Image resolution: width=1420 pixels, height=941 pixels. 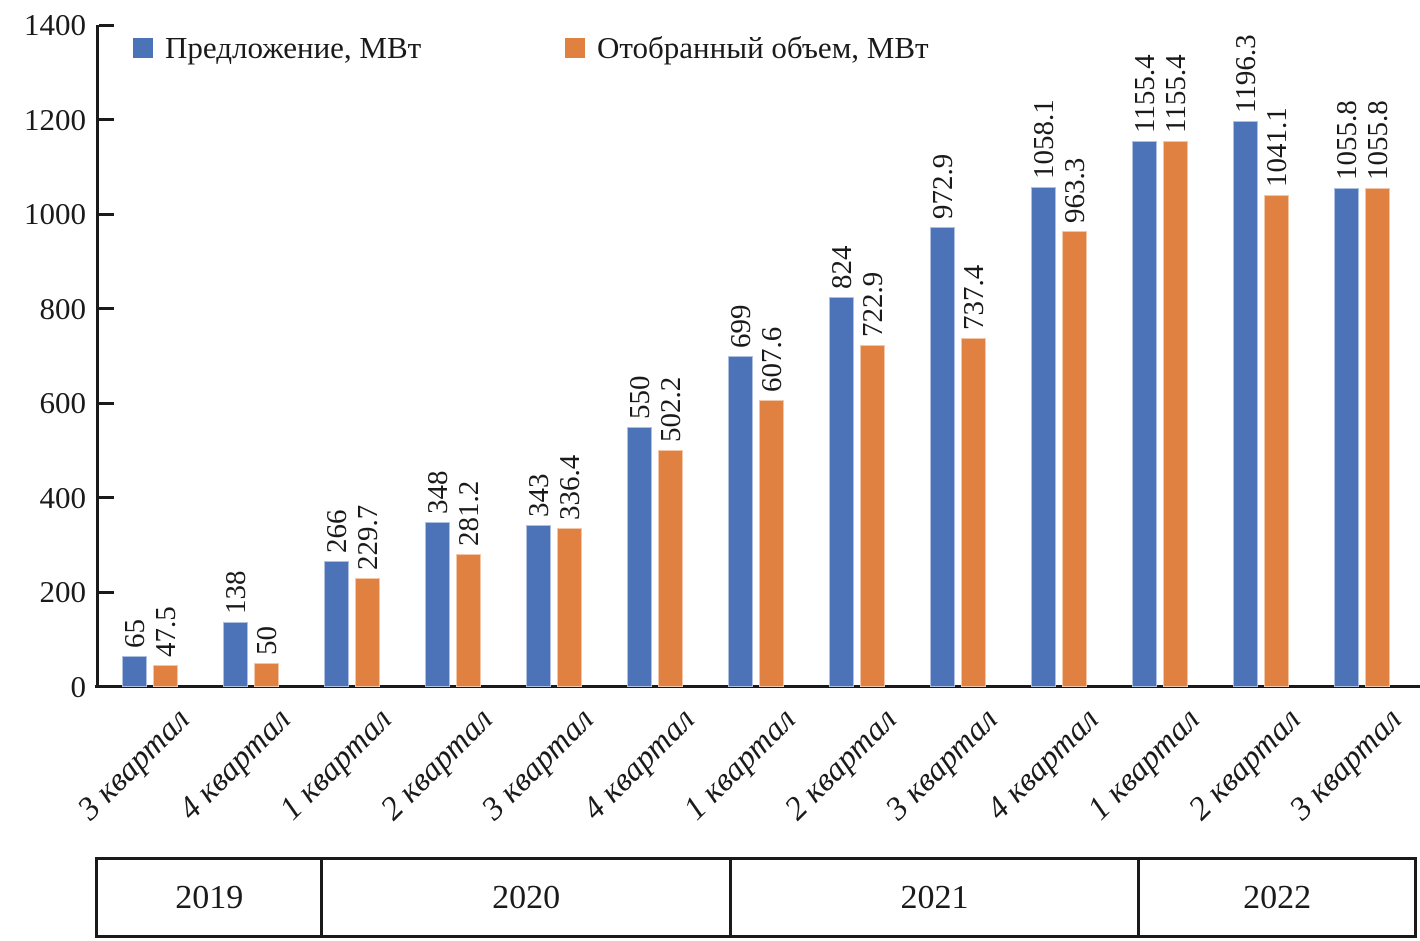 What do you see at coordinates (942, 186) in the screenshot?
I see `bar-value-label: 972.9` at bounding box center [942, 186].